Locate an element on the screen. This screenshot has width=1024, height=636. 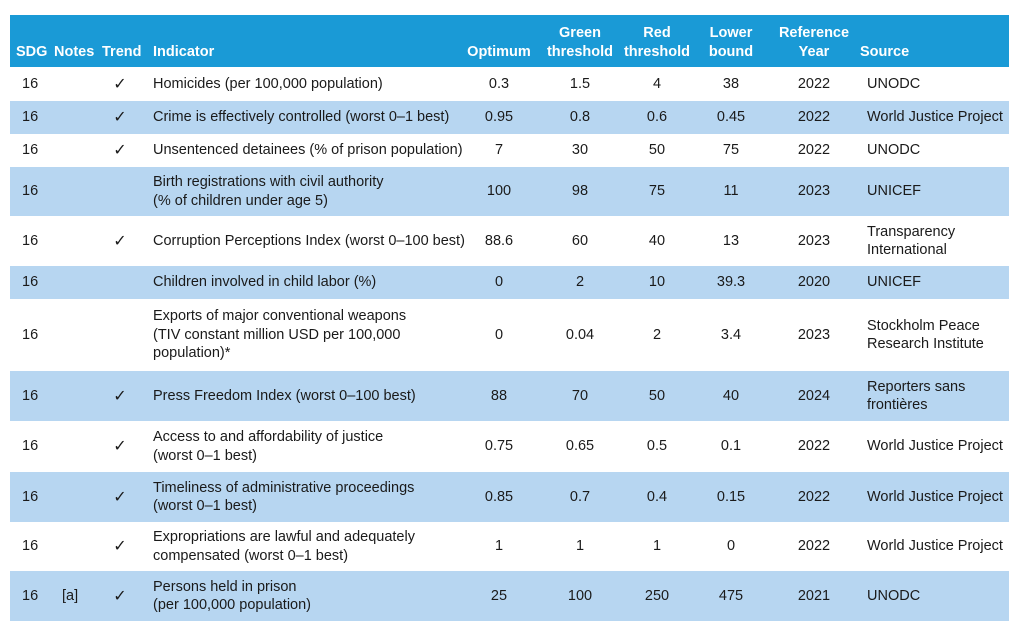
cell-lower-text: 38 is located at coordinates (731, 83).